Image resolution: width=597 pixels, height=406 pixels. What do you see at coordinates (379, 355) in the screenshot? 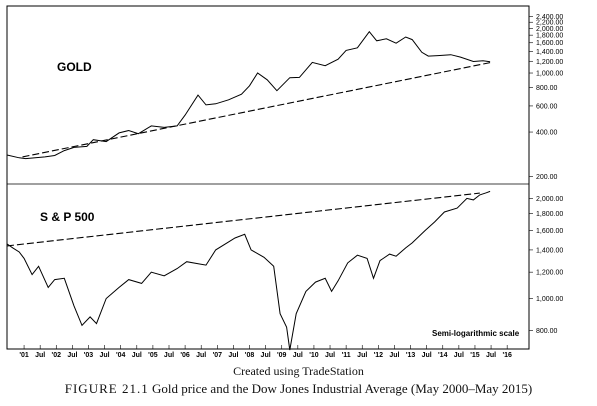
I see `x-tick-label: '12` at bounding box center [379, 355].